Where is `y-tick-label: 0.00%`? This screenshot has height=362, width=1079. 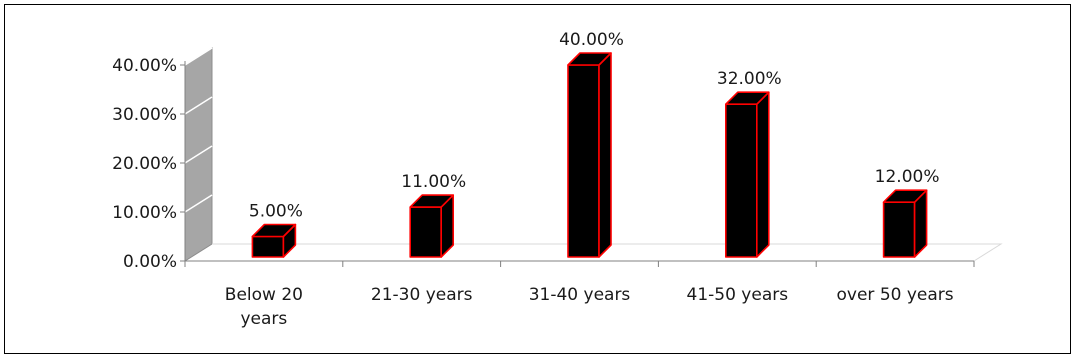
y-tick-label: 0.00% is located at coordinates (150, 262).